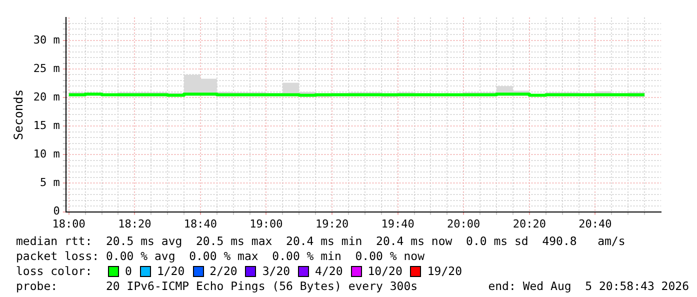 The height and width of the screenshot is (297, 697). What do you see at coordinates (276, 271) in the screenshot?
I see `text: 3/20` at bounding box center [276, 271].